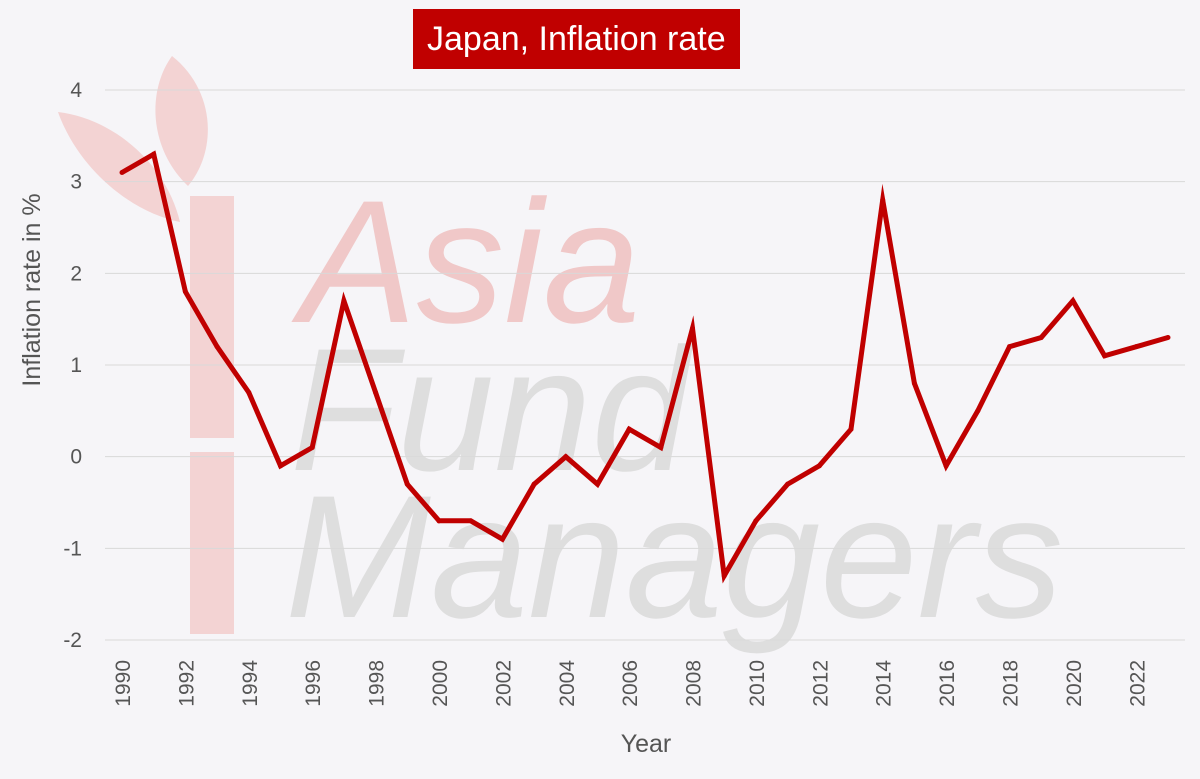 This screenshot has width=1200, height=779. What do you see at coordinates (693, 328) in the screenshot?
I see `data-point-2008` at bounding box center [693, 328].